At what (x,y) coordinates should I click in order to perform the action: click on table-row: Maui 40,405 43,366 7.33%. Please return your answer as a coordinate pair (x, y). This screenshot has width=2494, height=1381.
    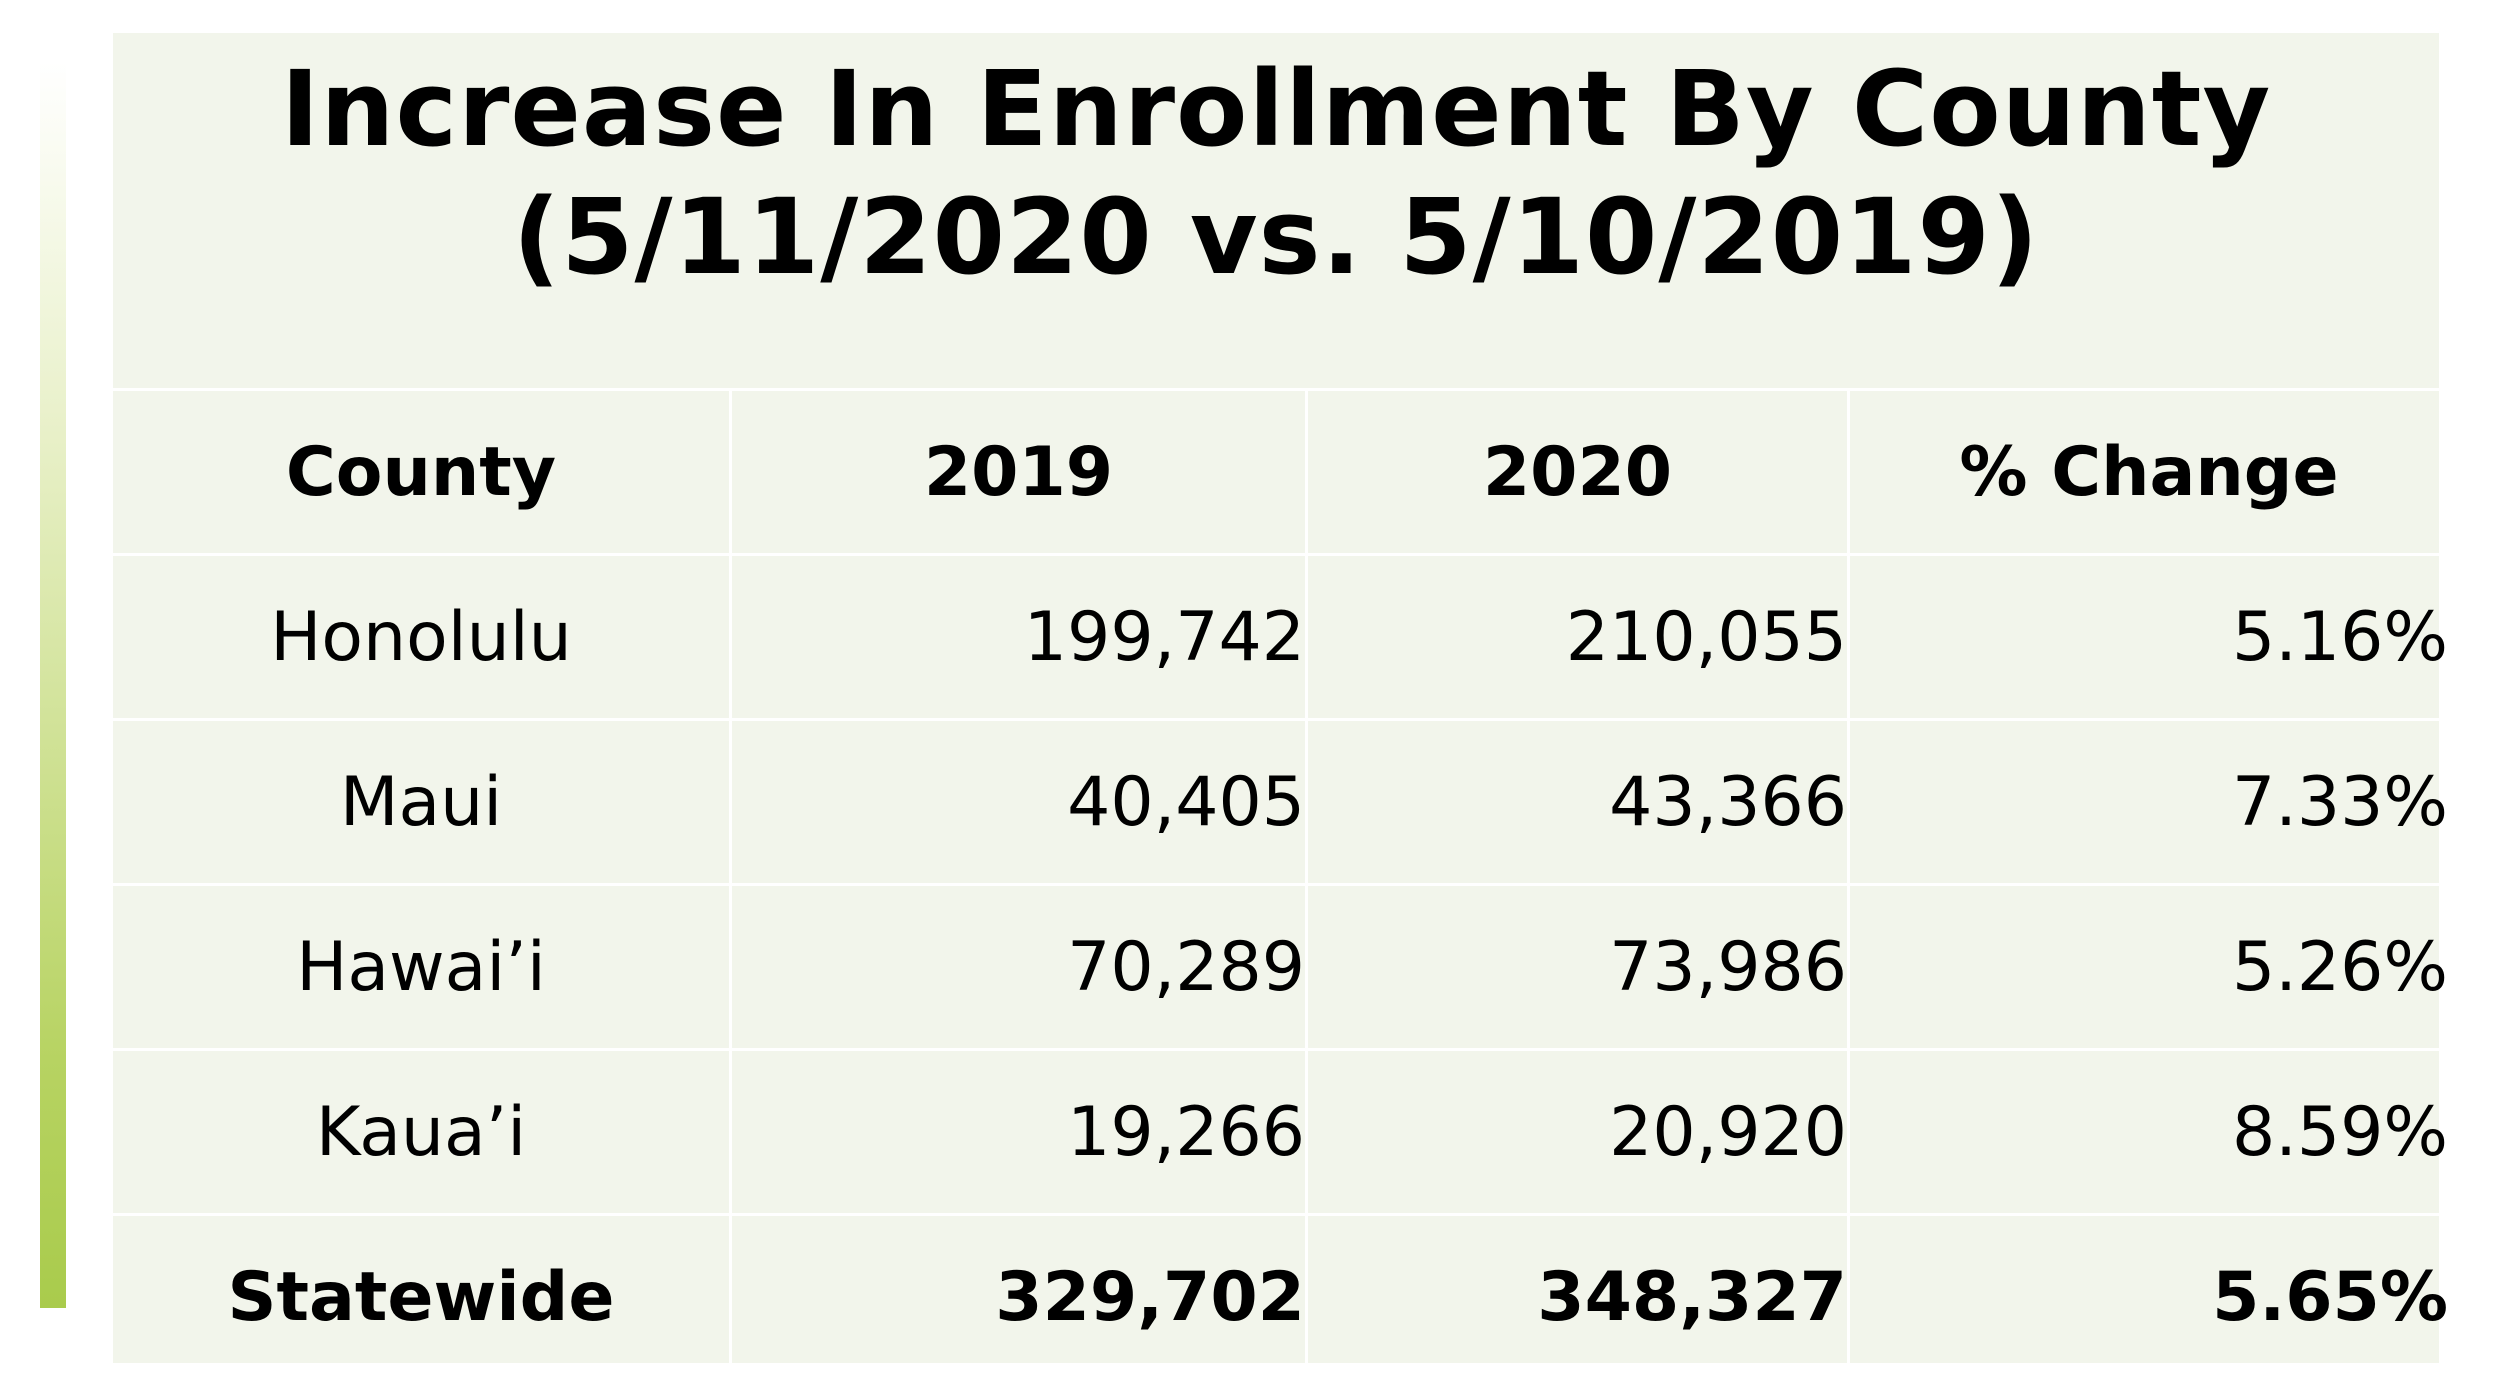
    Looking at the image, I should click on (1280, 802).